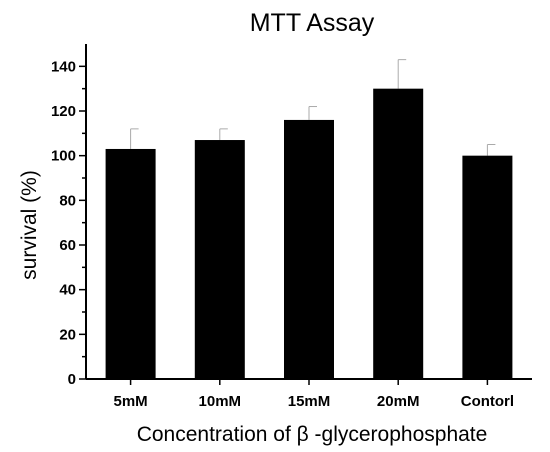 This screenshot has height=452, width=550. Describe the element at coordinates (398, 401) in the screenshot. I see `x-tick-label: 20mM` at that location.